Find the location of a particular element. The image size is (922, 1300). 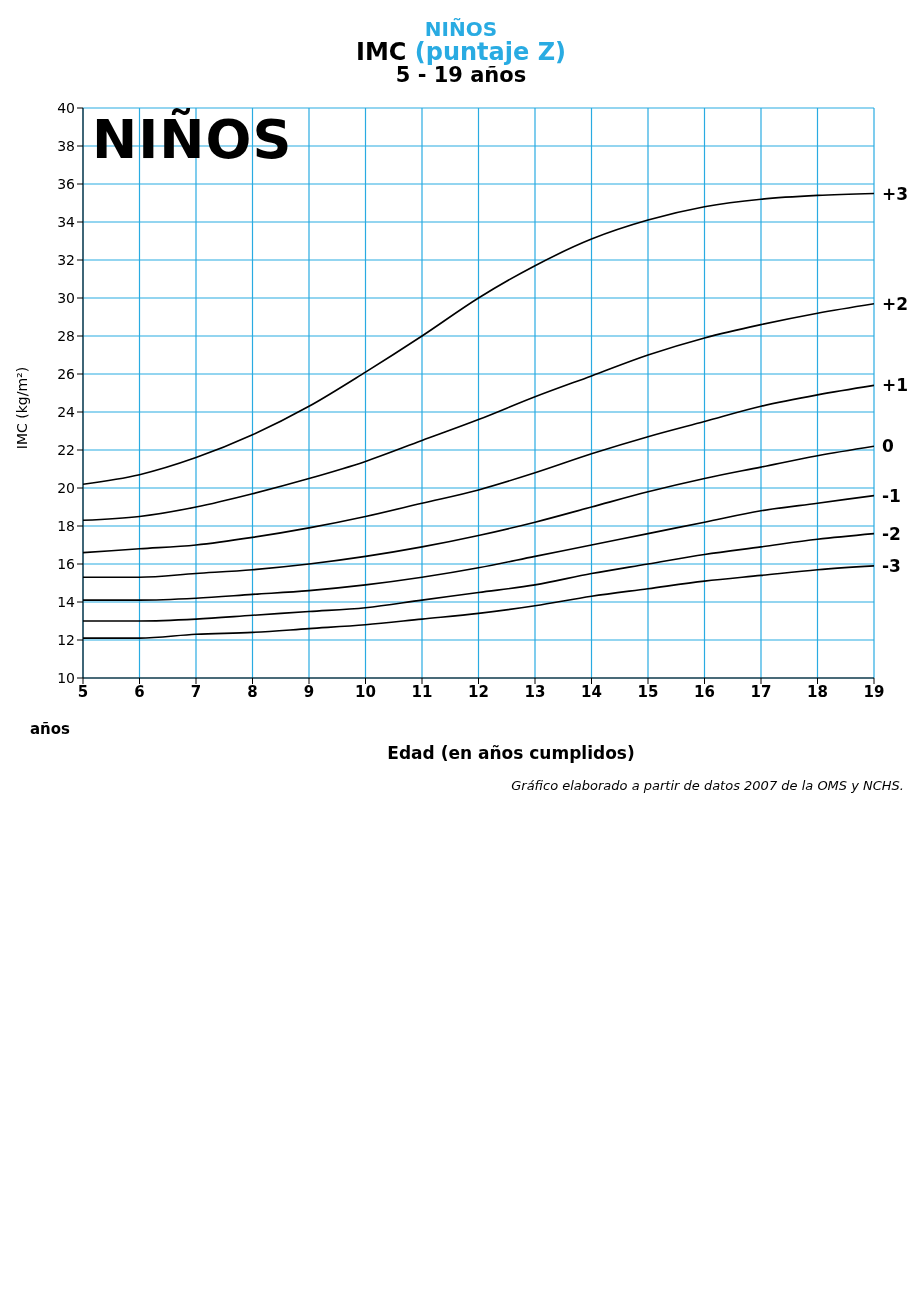

x-tick-label: 11 is located at coordinates (422, 691).